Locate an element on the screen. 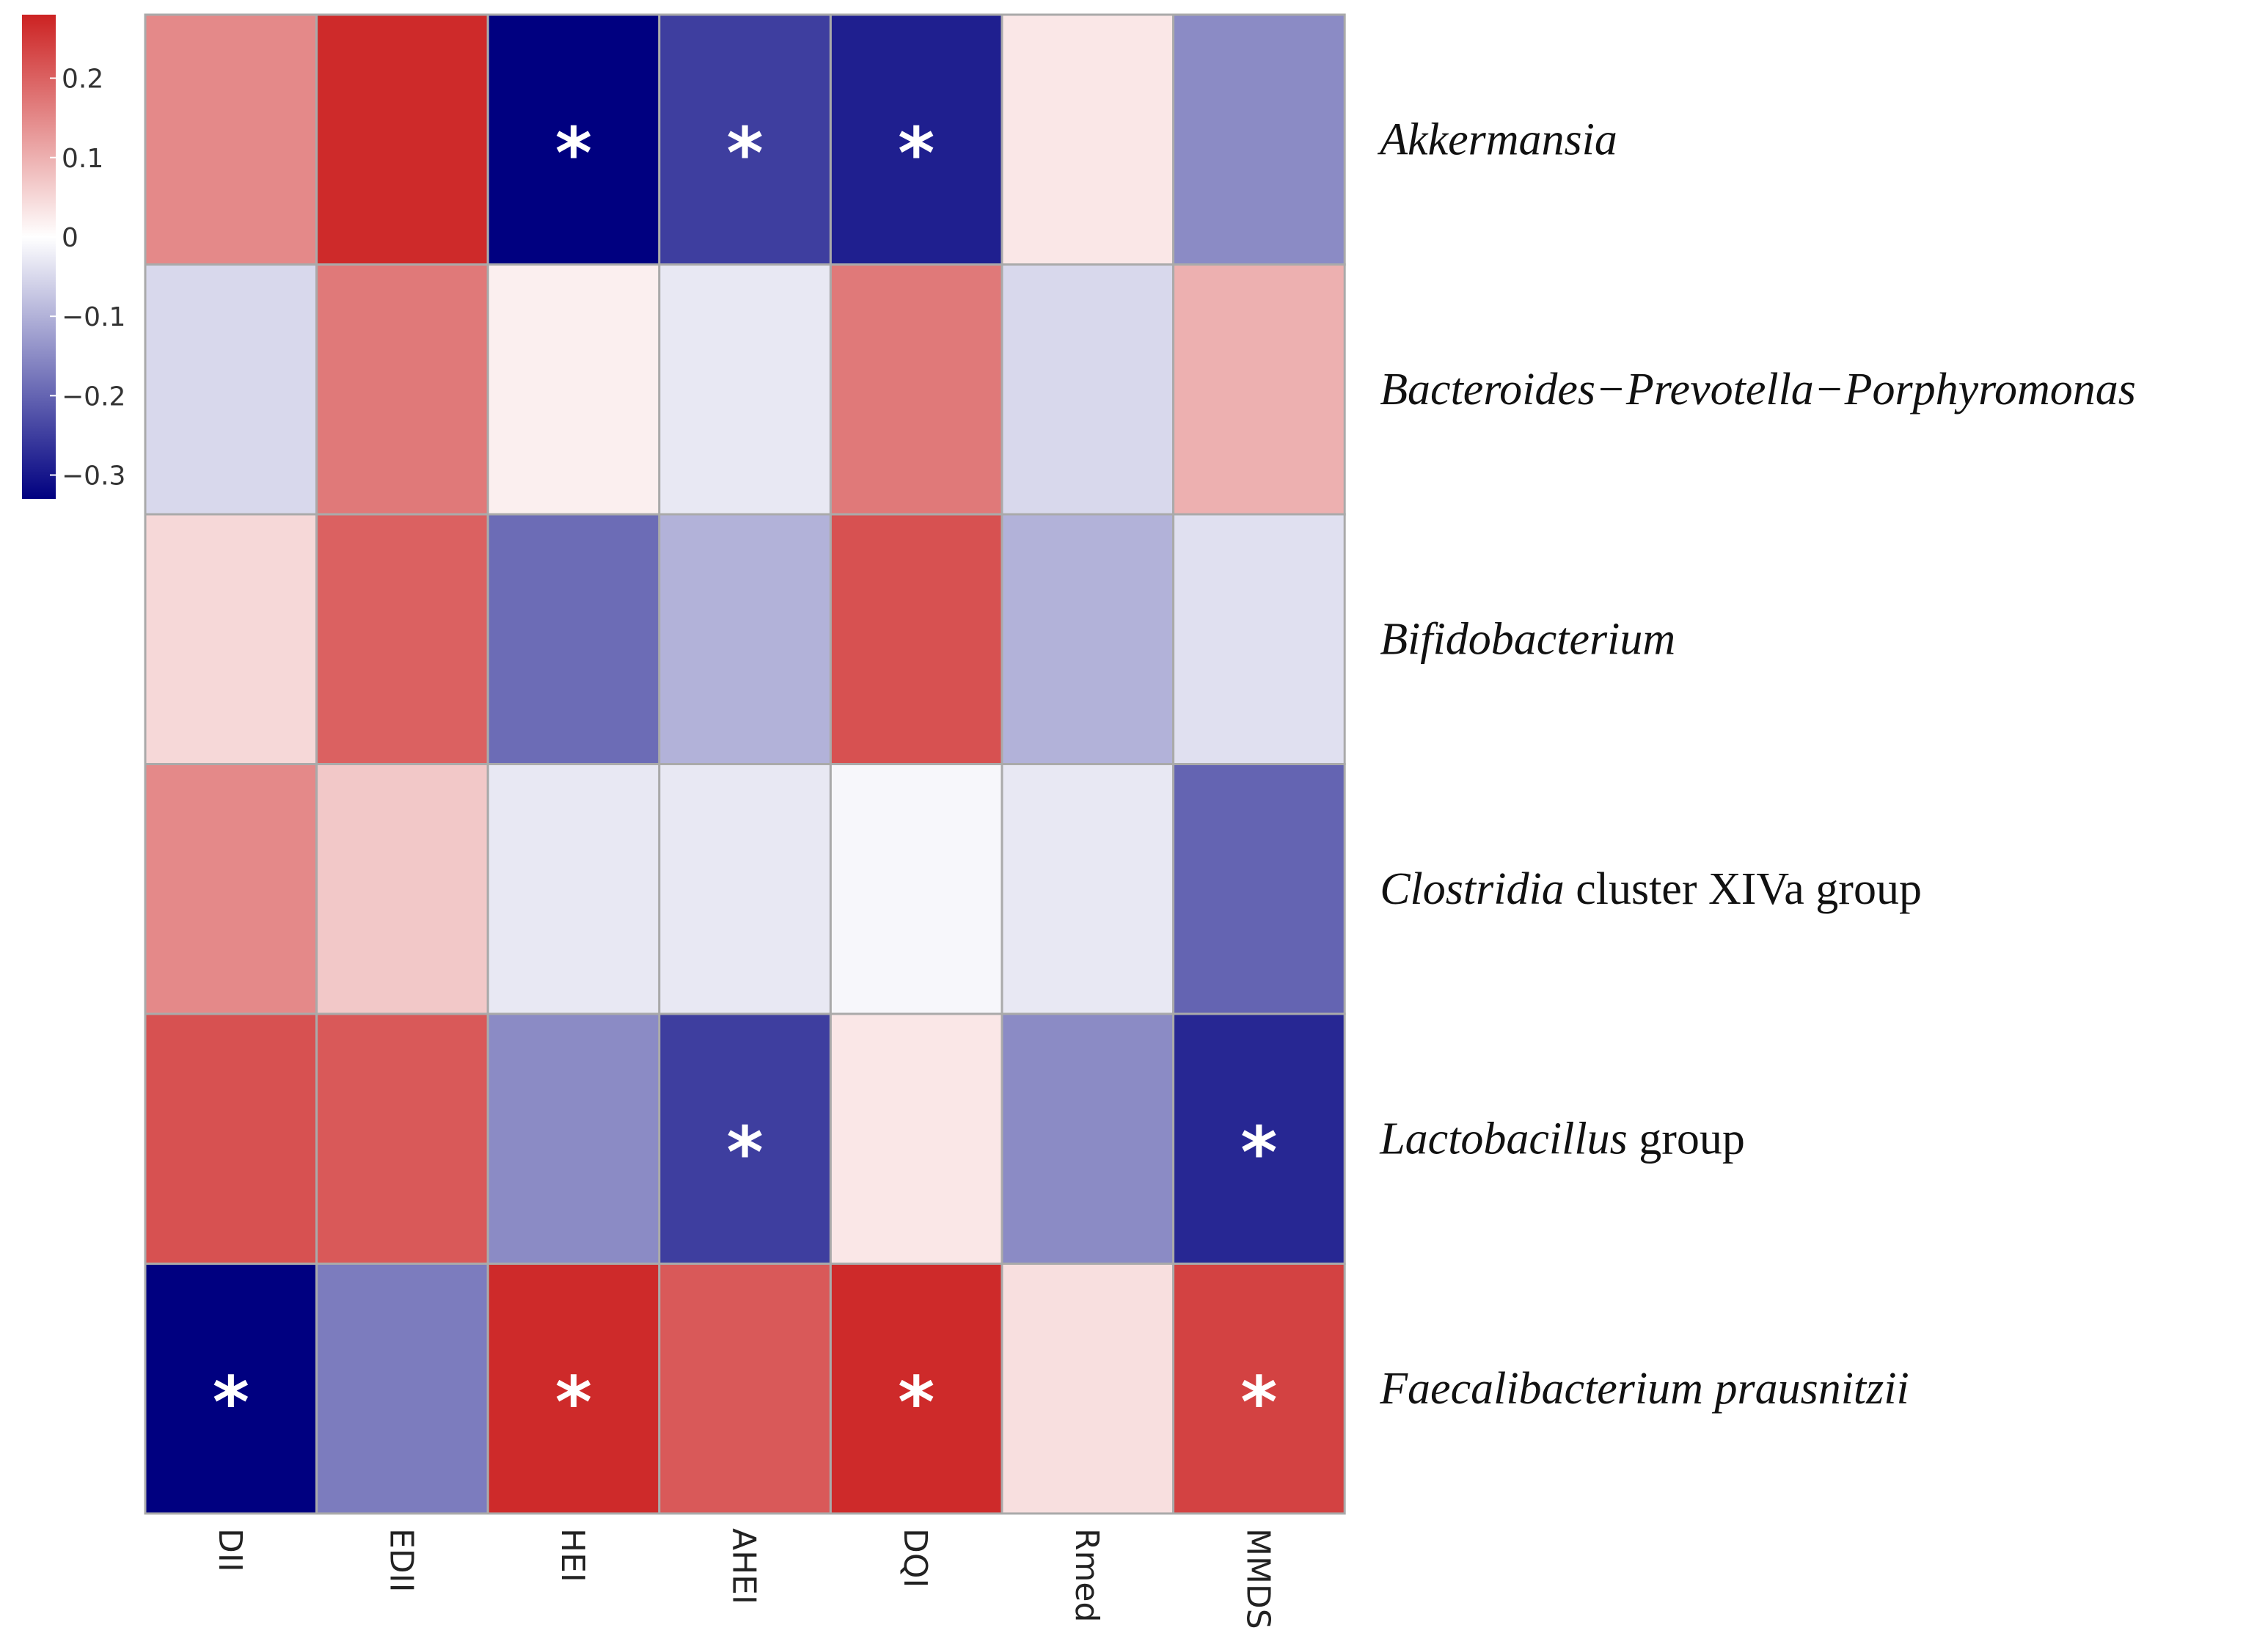 The height and width of the screenshot is (1647, 2268). row-label: Clostridia cluster XIVa group is located at coordinates (1651, 889).